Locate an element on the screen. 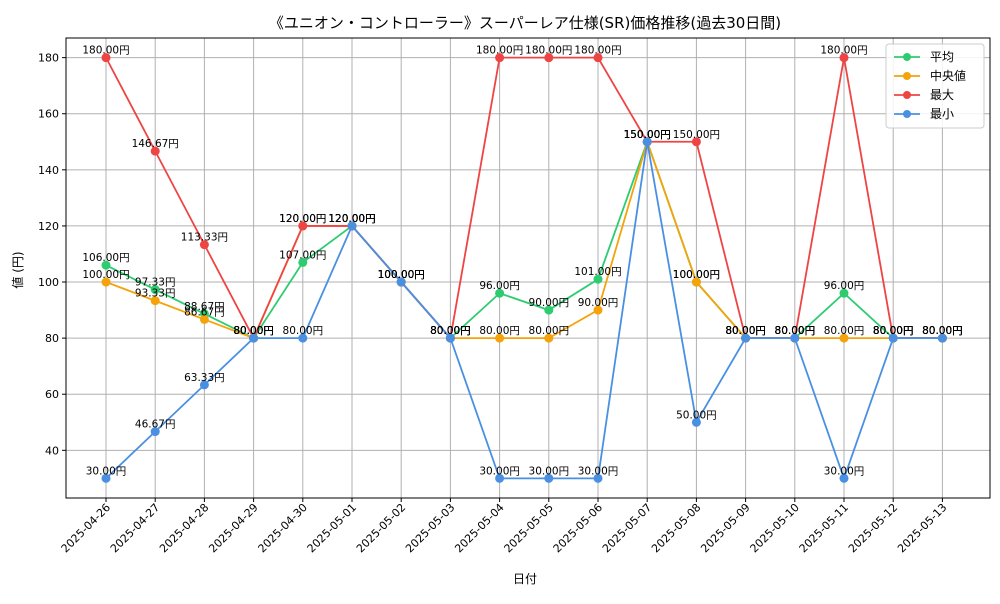 This screenshot has width=1000, height=604. legend-label: 平均 is located at coordinates (942, 57).